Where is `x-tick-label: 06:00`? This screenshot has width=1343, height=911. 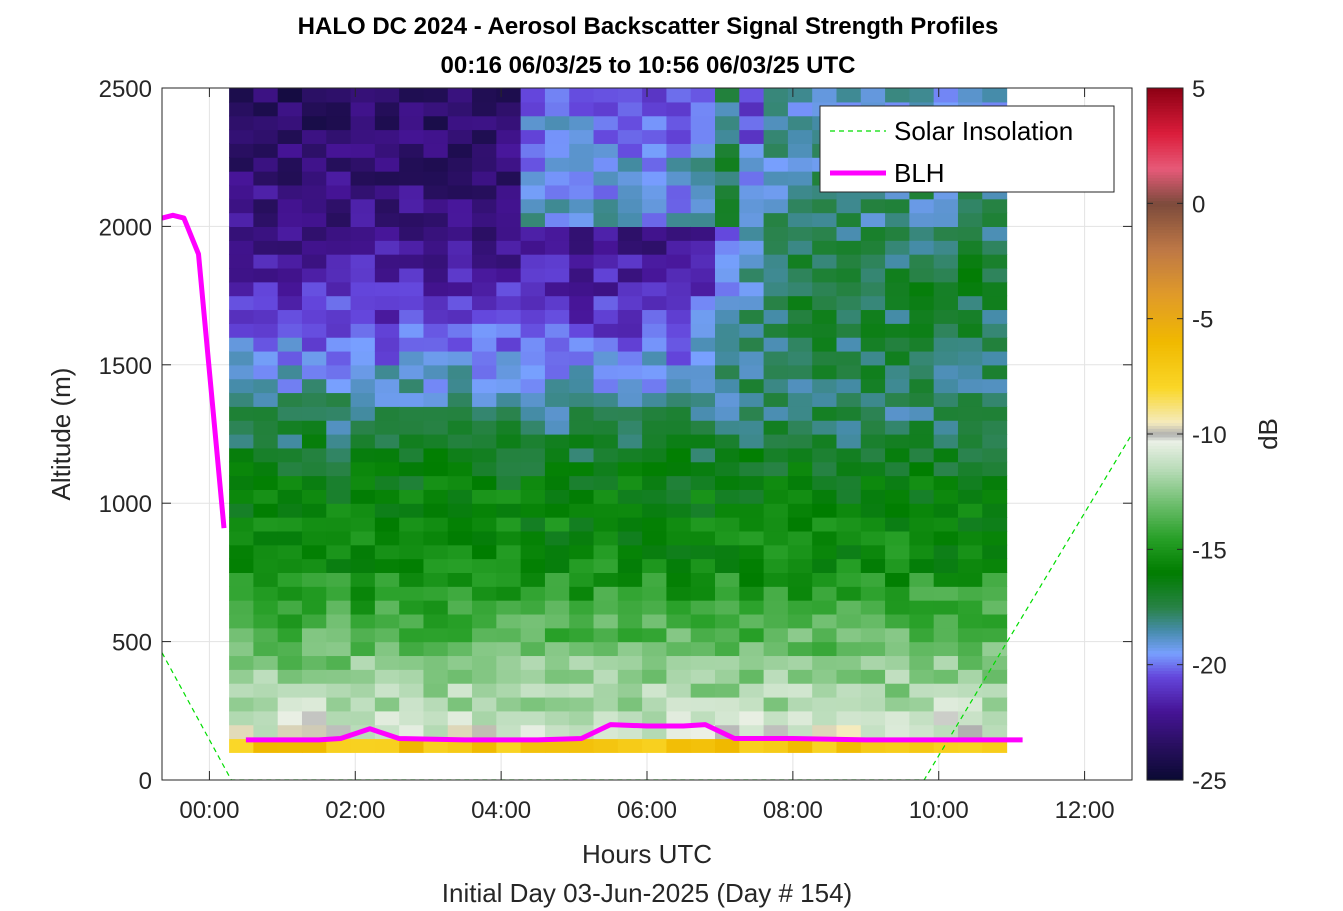 x-tick-label: 06:00 is located at coordinates (647, 810).